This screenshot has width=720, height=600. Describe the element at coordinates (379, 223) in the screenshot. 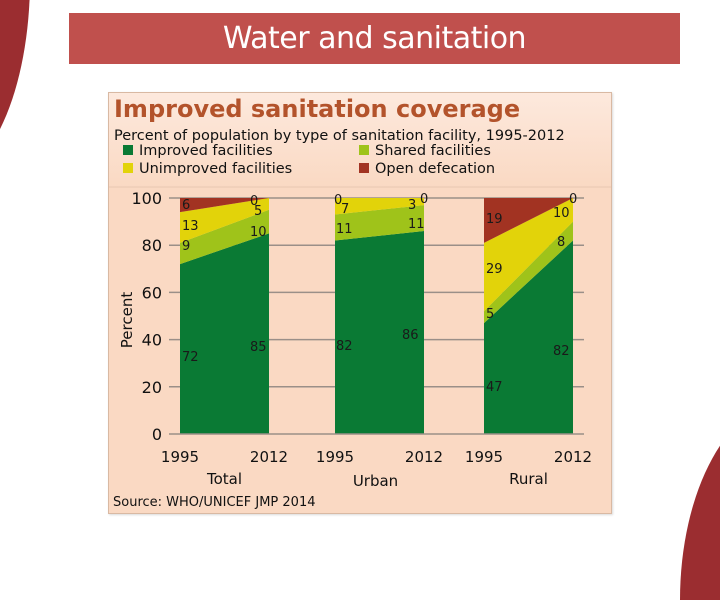

I see `area-urban-shared-facilities` at that location.